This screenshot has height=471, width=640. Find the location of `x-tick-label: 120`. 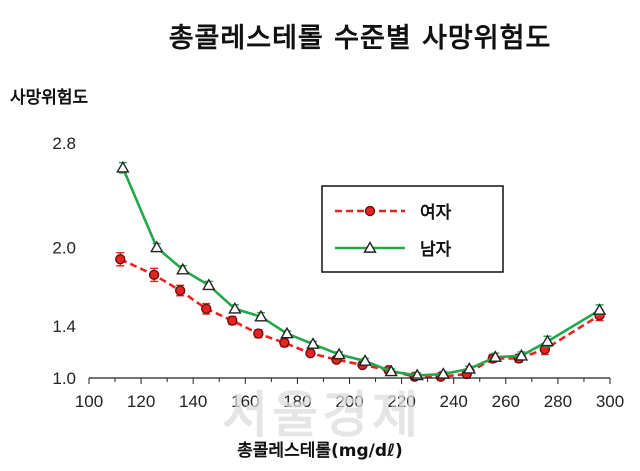

x-tick-label: 120 is located at coordinates (141, 401).